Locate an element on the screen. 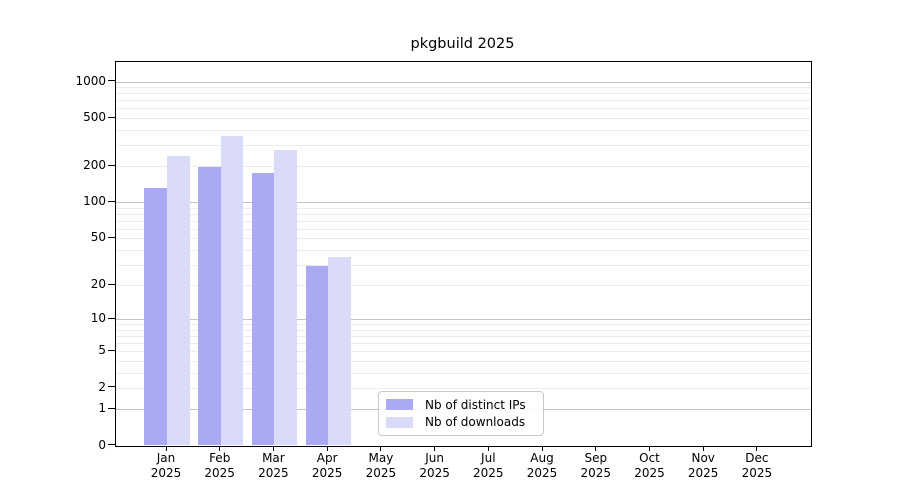  y-tick-label: 20 is located at coordinates (98, 284).